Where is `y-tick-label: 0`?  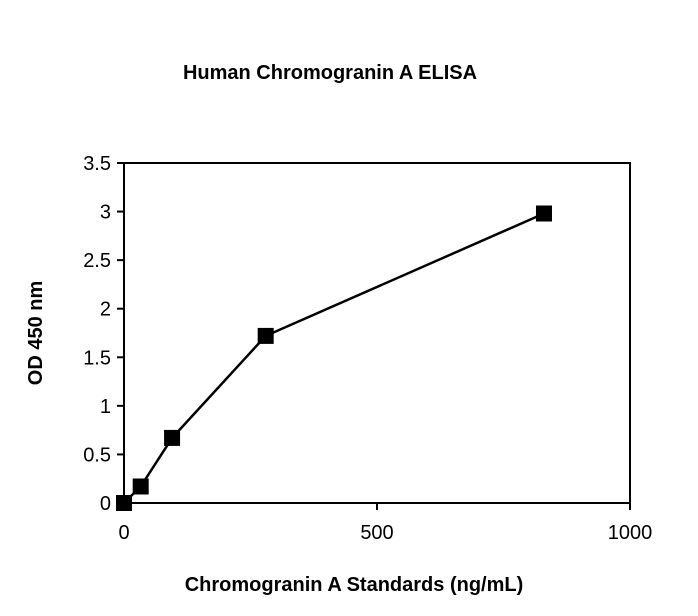 y-tick-label: 0 is located at coordinates (105, 504).